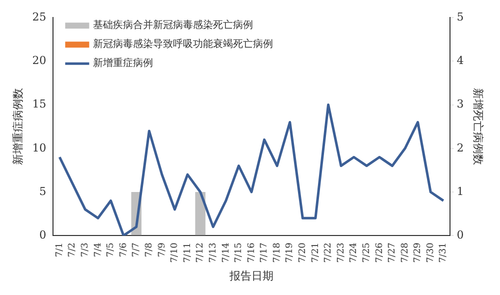 Image resolution: width=500 pixels, height=295 pixels. Describe the element at coordinates (149, 250) in the screenshot. I see `x-tick-label: 7/8` at that location.